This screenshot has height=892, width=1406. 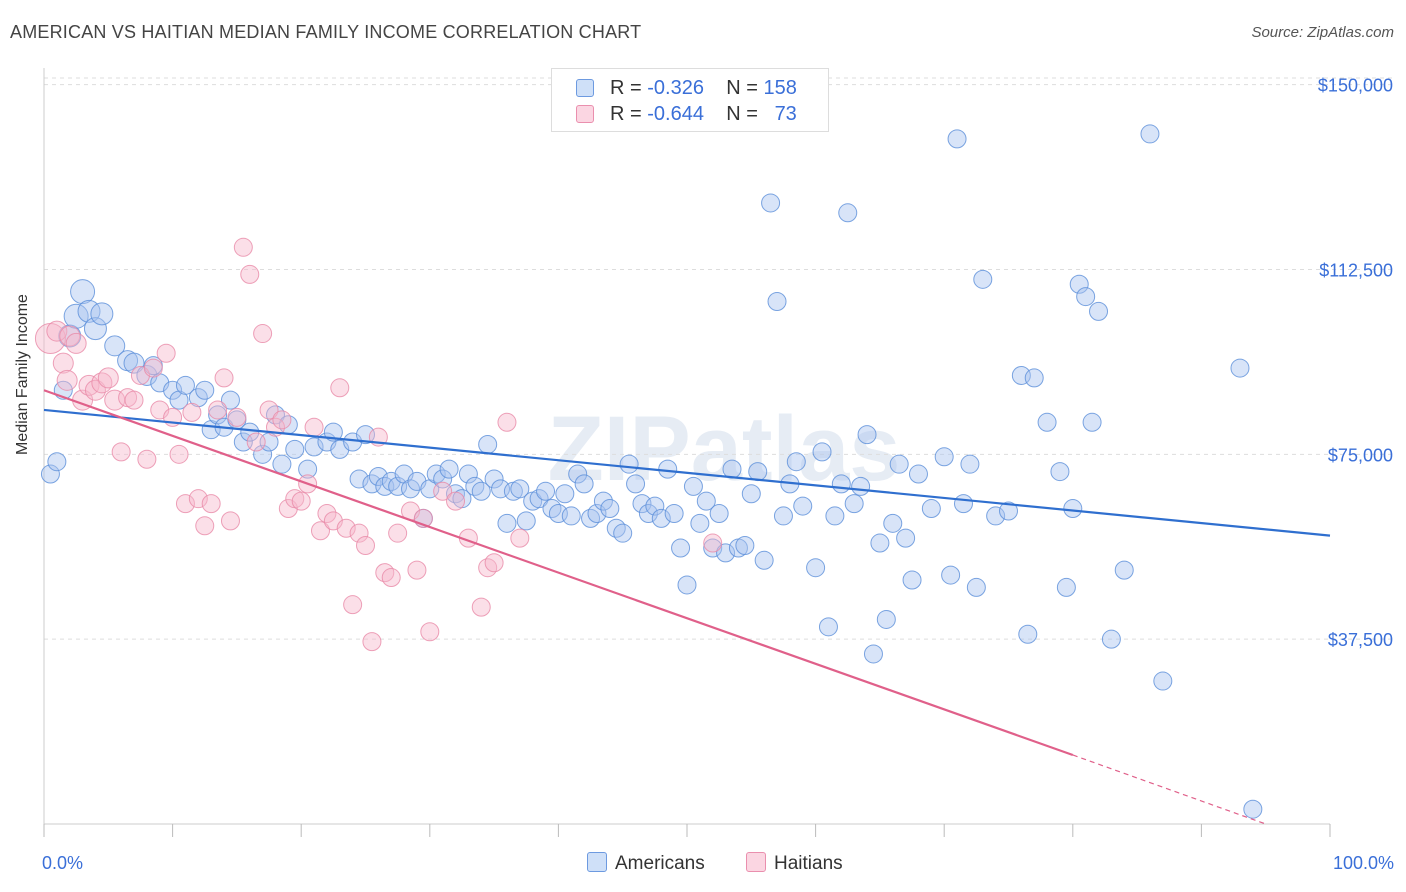 I want to click on y-tick-label: $75,000, so click(x=1360, y=455).